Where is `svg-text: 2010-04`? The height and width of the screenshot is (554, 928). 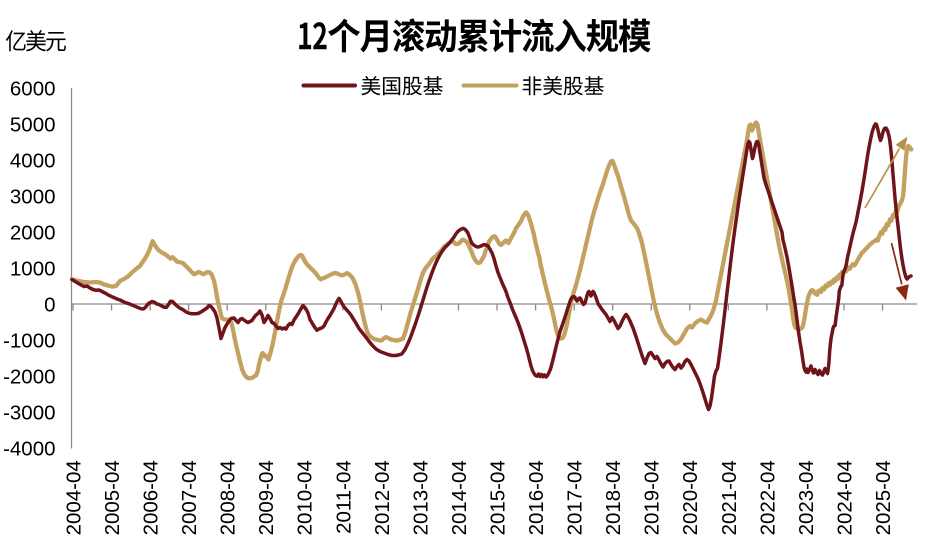 svg-text: 2010-04 is located at coordinates (305, 497).